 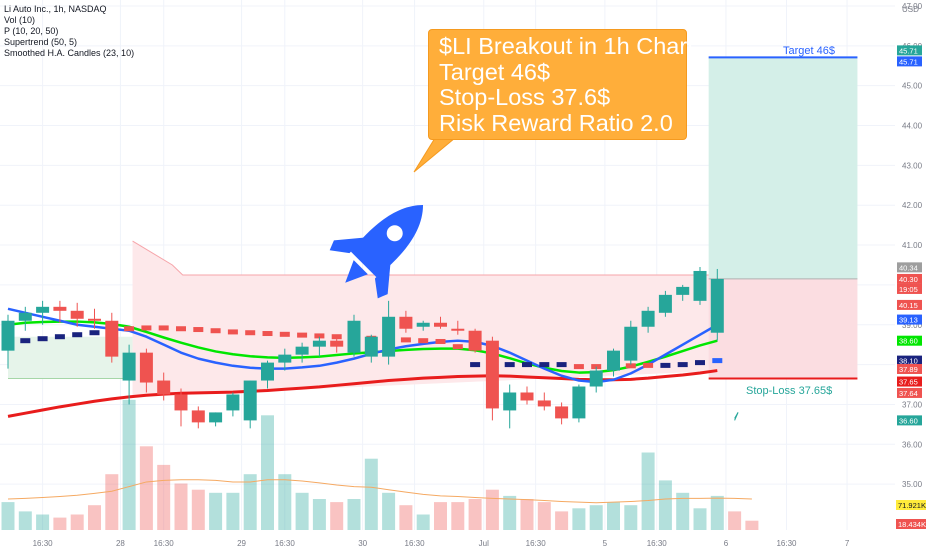 What do you see at coordinates (566, 46) in the screenshot?
I see `callout-line: $LI Breakout in 1h Chart` at bounding box center [566, 46].